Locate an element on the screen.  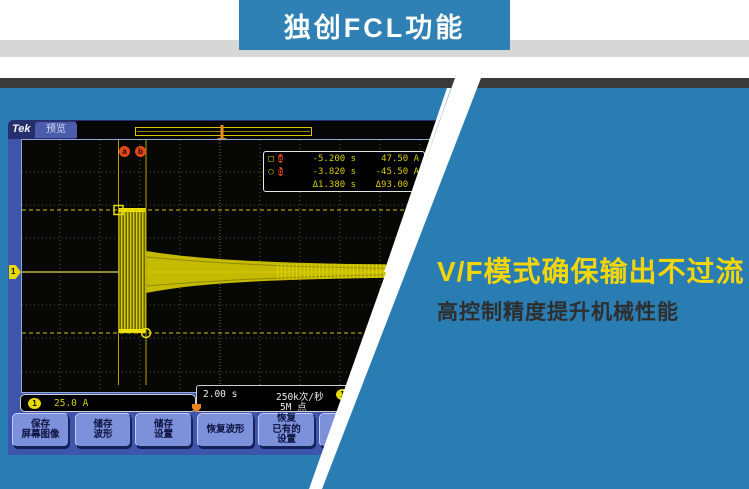
sample-rate-value: 250k次/秒 is located at coordinates (300, 397).